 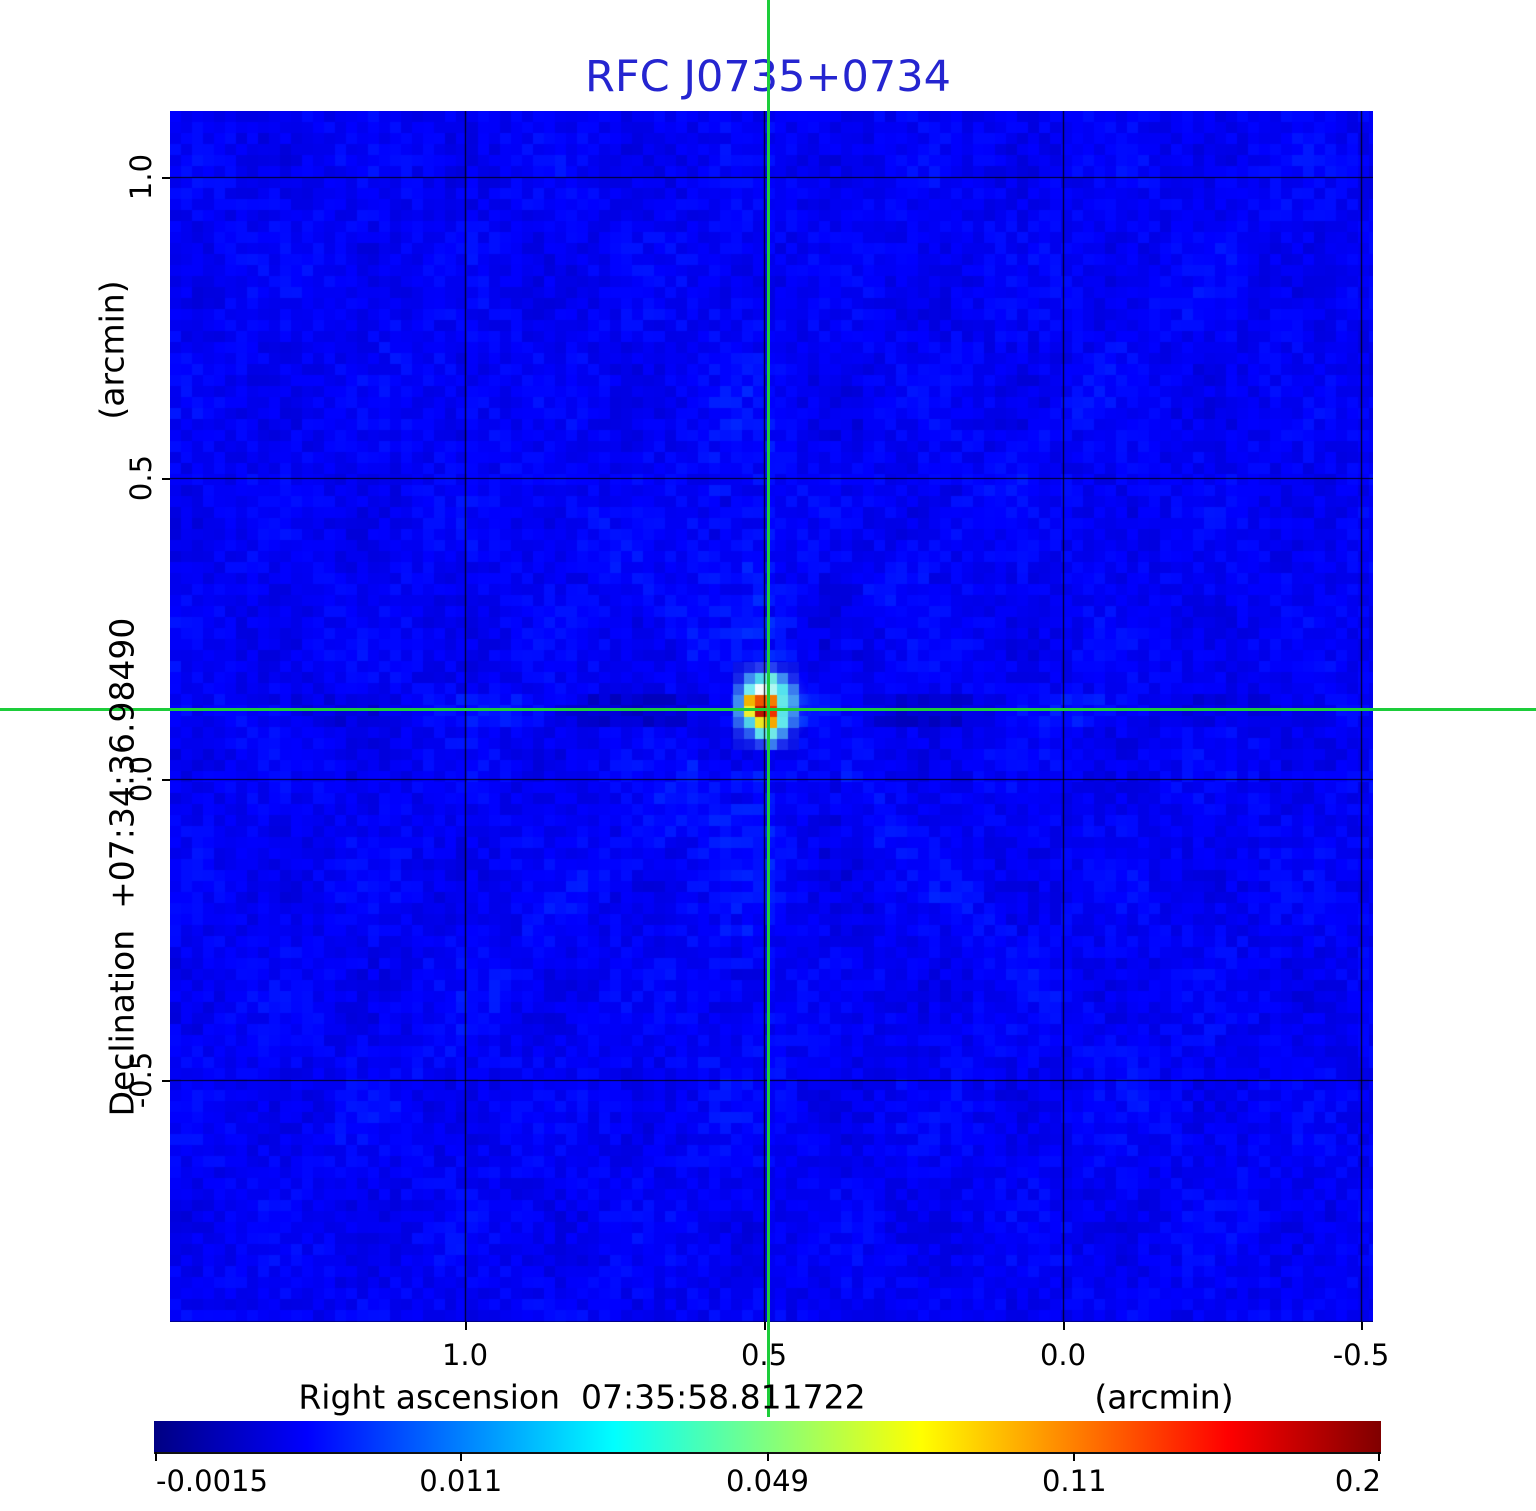 What do you see at coordinates (768, 77) in the screenshot?
I see `plot-title: RFC J0735+0734` at bounding box center [768, 77].